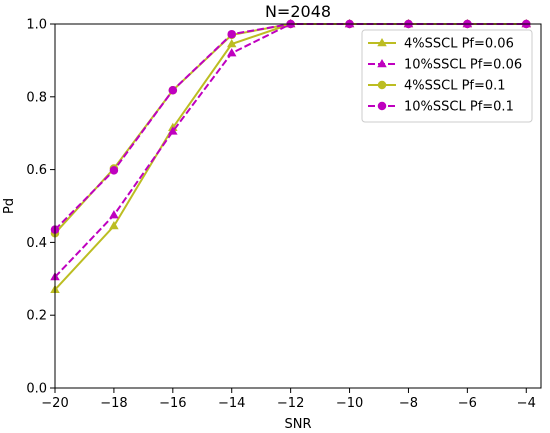 This screenshot has width=550, height=433. What do you see at coordinates (54, 403) in the screenshot?
I see `x-tick-label: −20` at bounding box center [54, 403].